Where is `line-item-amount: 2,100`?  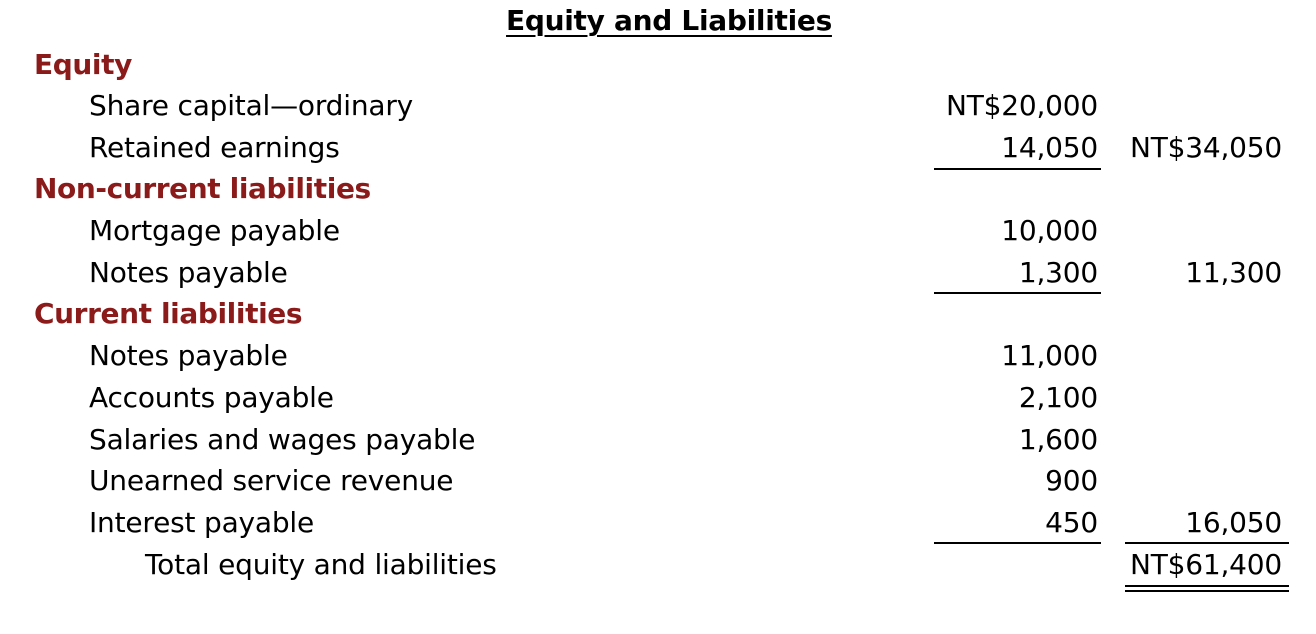
line-item-amount: 2,100 is located at coordinates (1058, 397).